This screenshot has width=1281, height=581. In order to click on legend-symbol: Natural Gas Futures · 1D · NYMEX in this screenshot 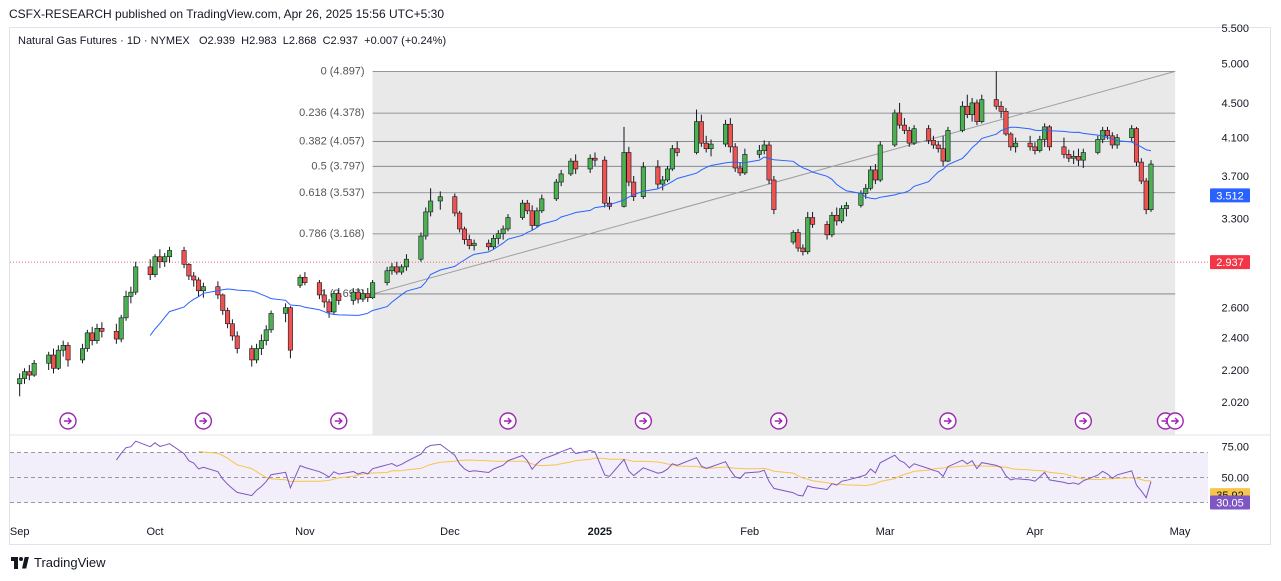, I will do `click(104, 41)`.